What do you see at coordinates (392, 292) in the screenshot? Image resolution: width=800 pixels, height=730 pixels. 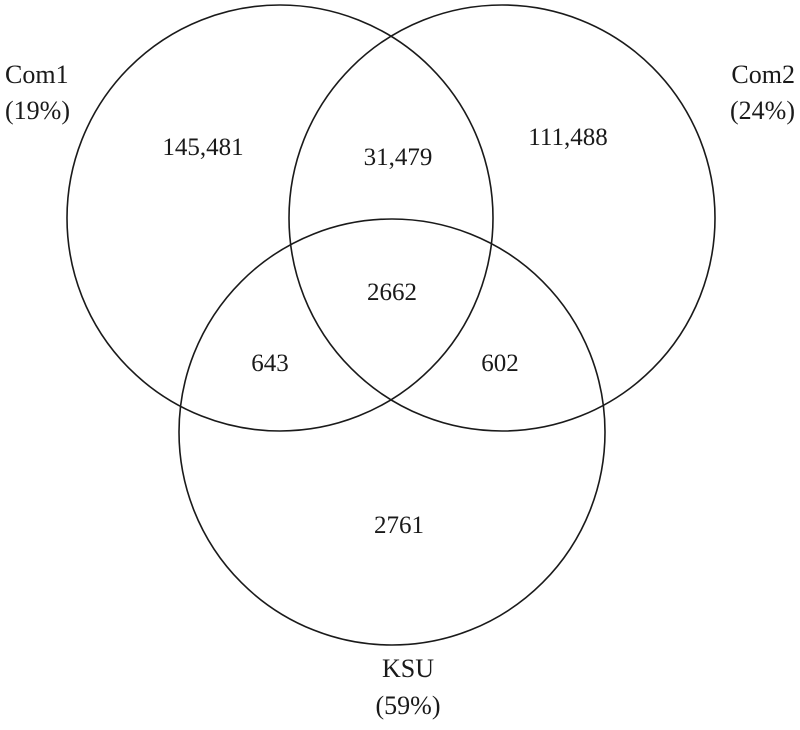 I see `all-three-count: 2662` at bounding box center [392, 292].